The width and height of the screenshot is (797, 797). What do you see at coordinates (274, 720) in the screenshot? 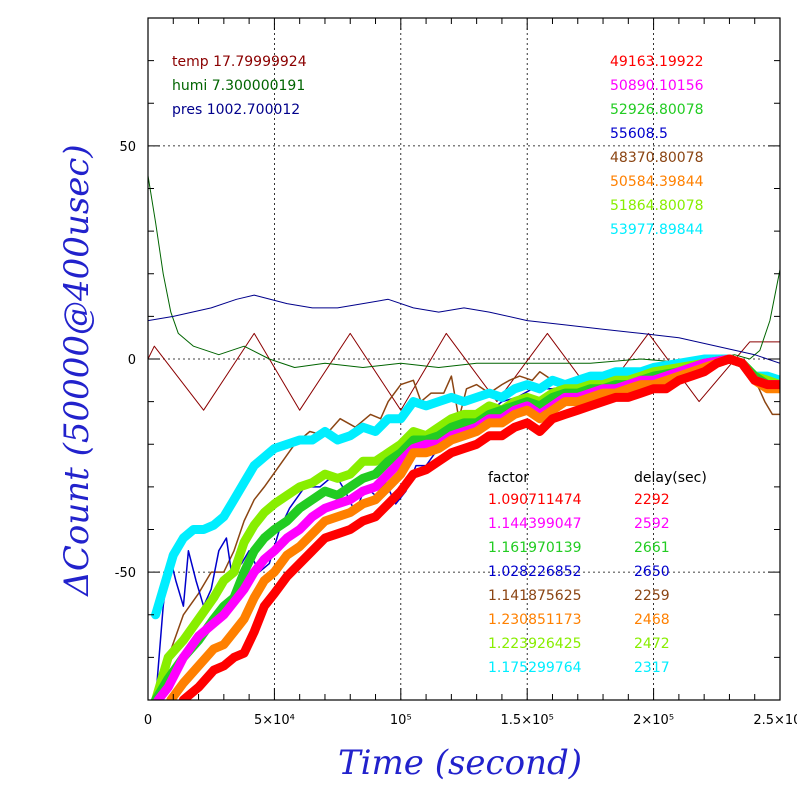
I see `x-tick-label: 5×10⁴` at bounding box center [274, 720].